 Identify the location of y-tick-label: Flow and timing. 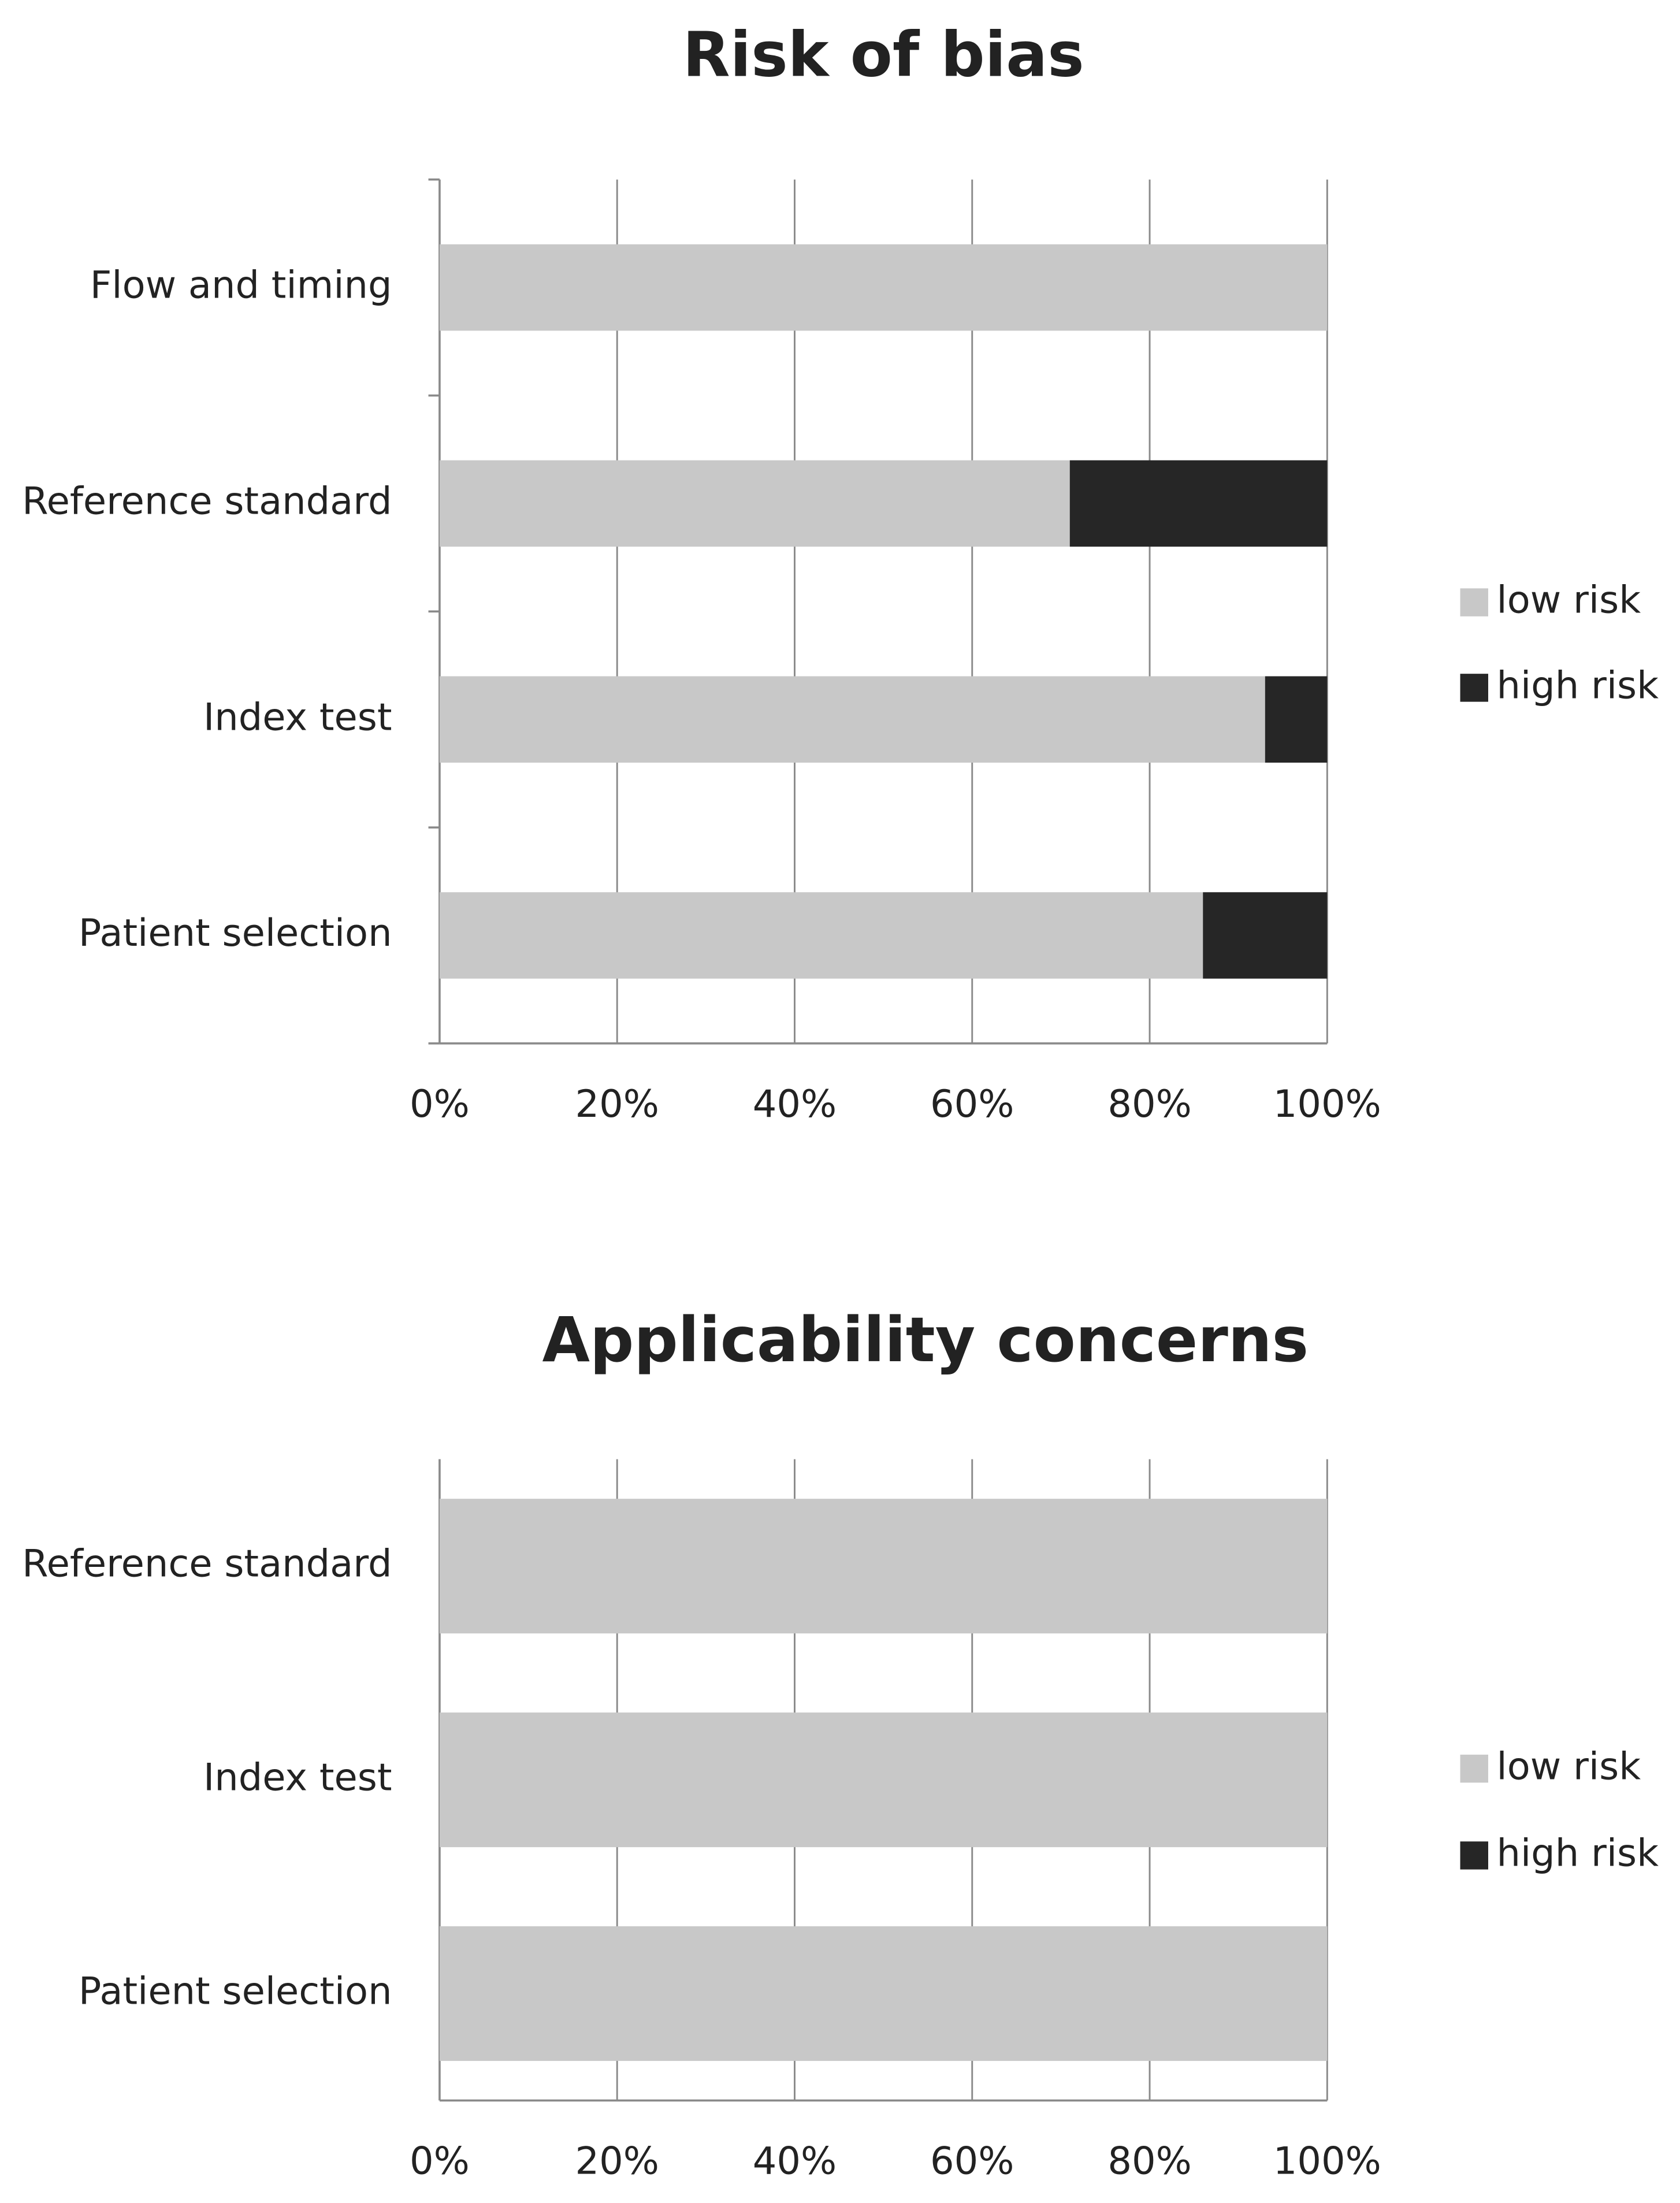
(241, 285).